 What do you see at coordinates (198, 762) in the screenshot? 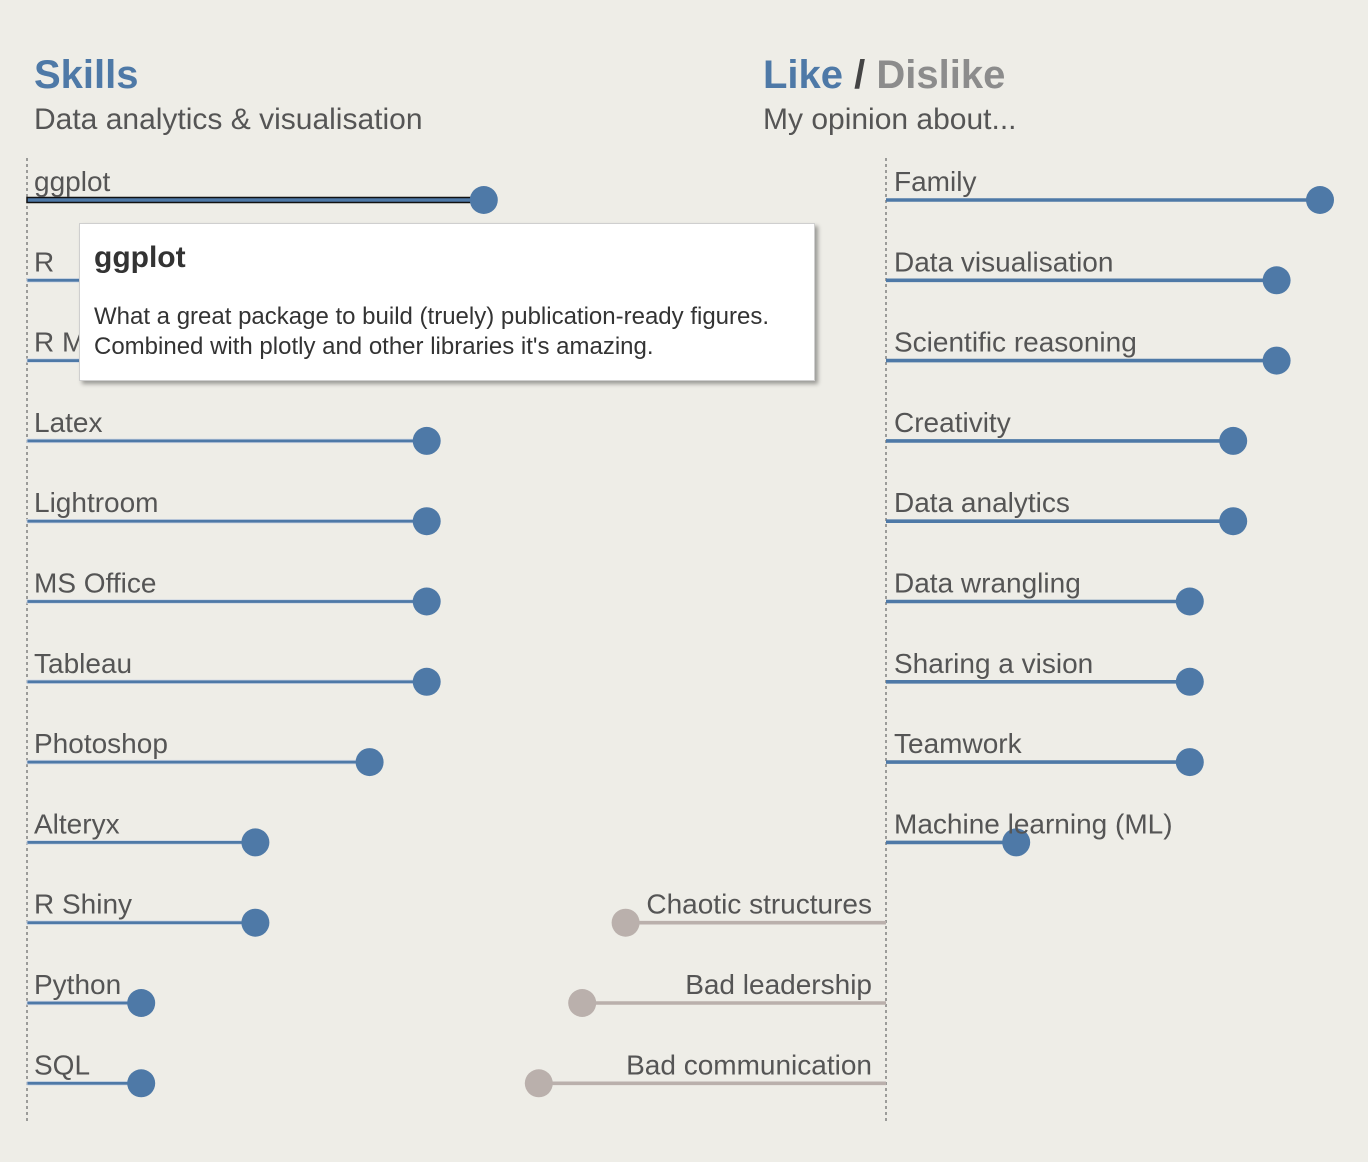
I see `skill-stem-photoshop` at bounding box center [198, 762].